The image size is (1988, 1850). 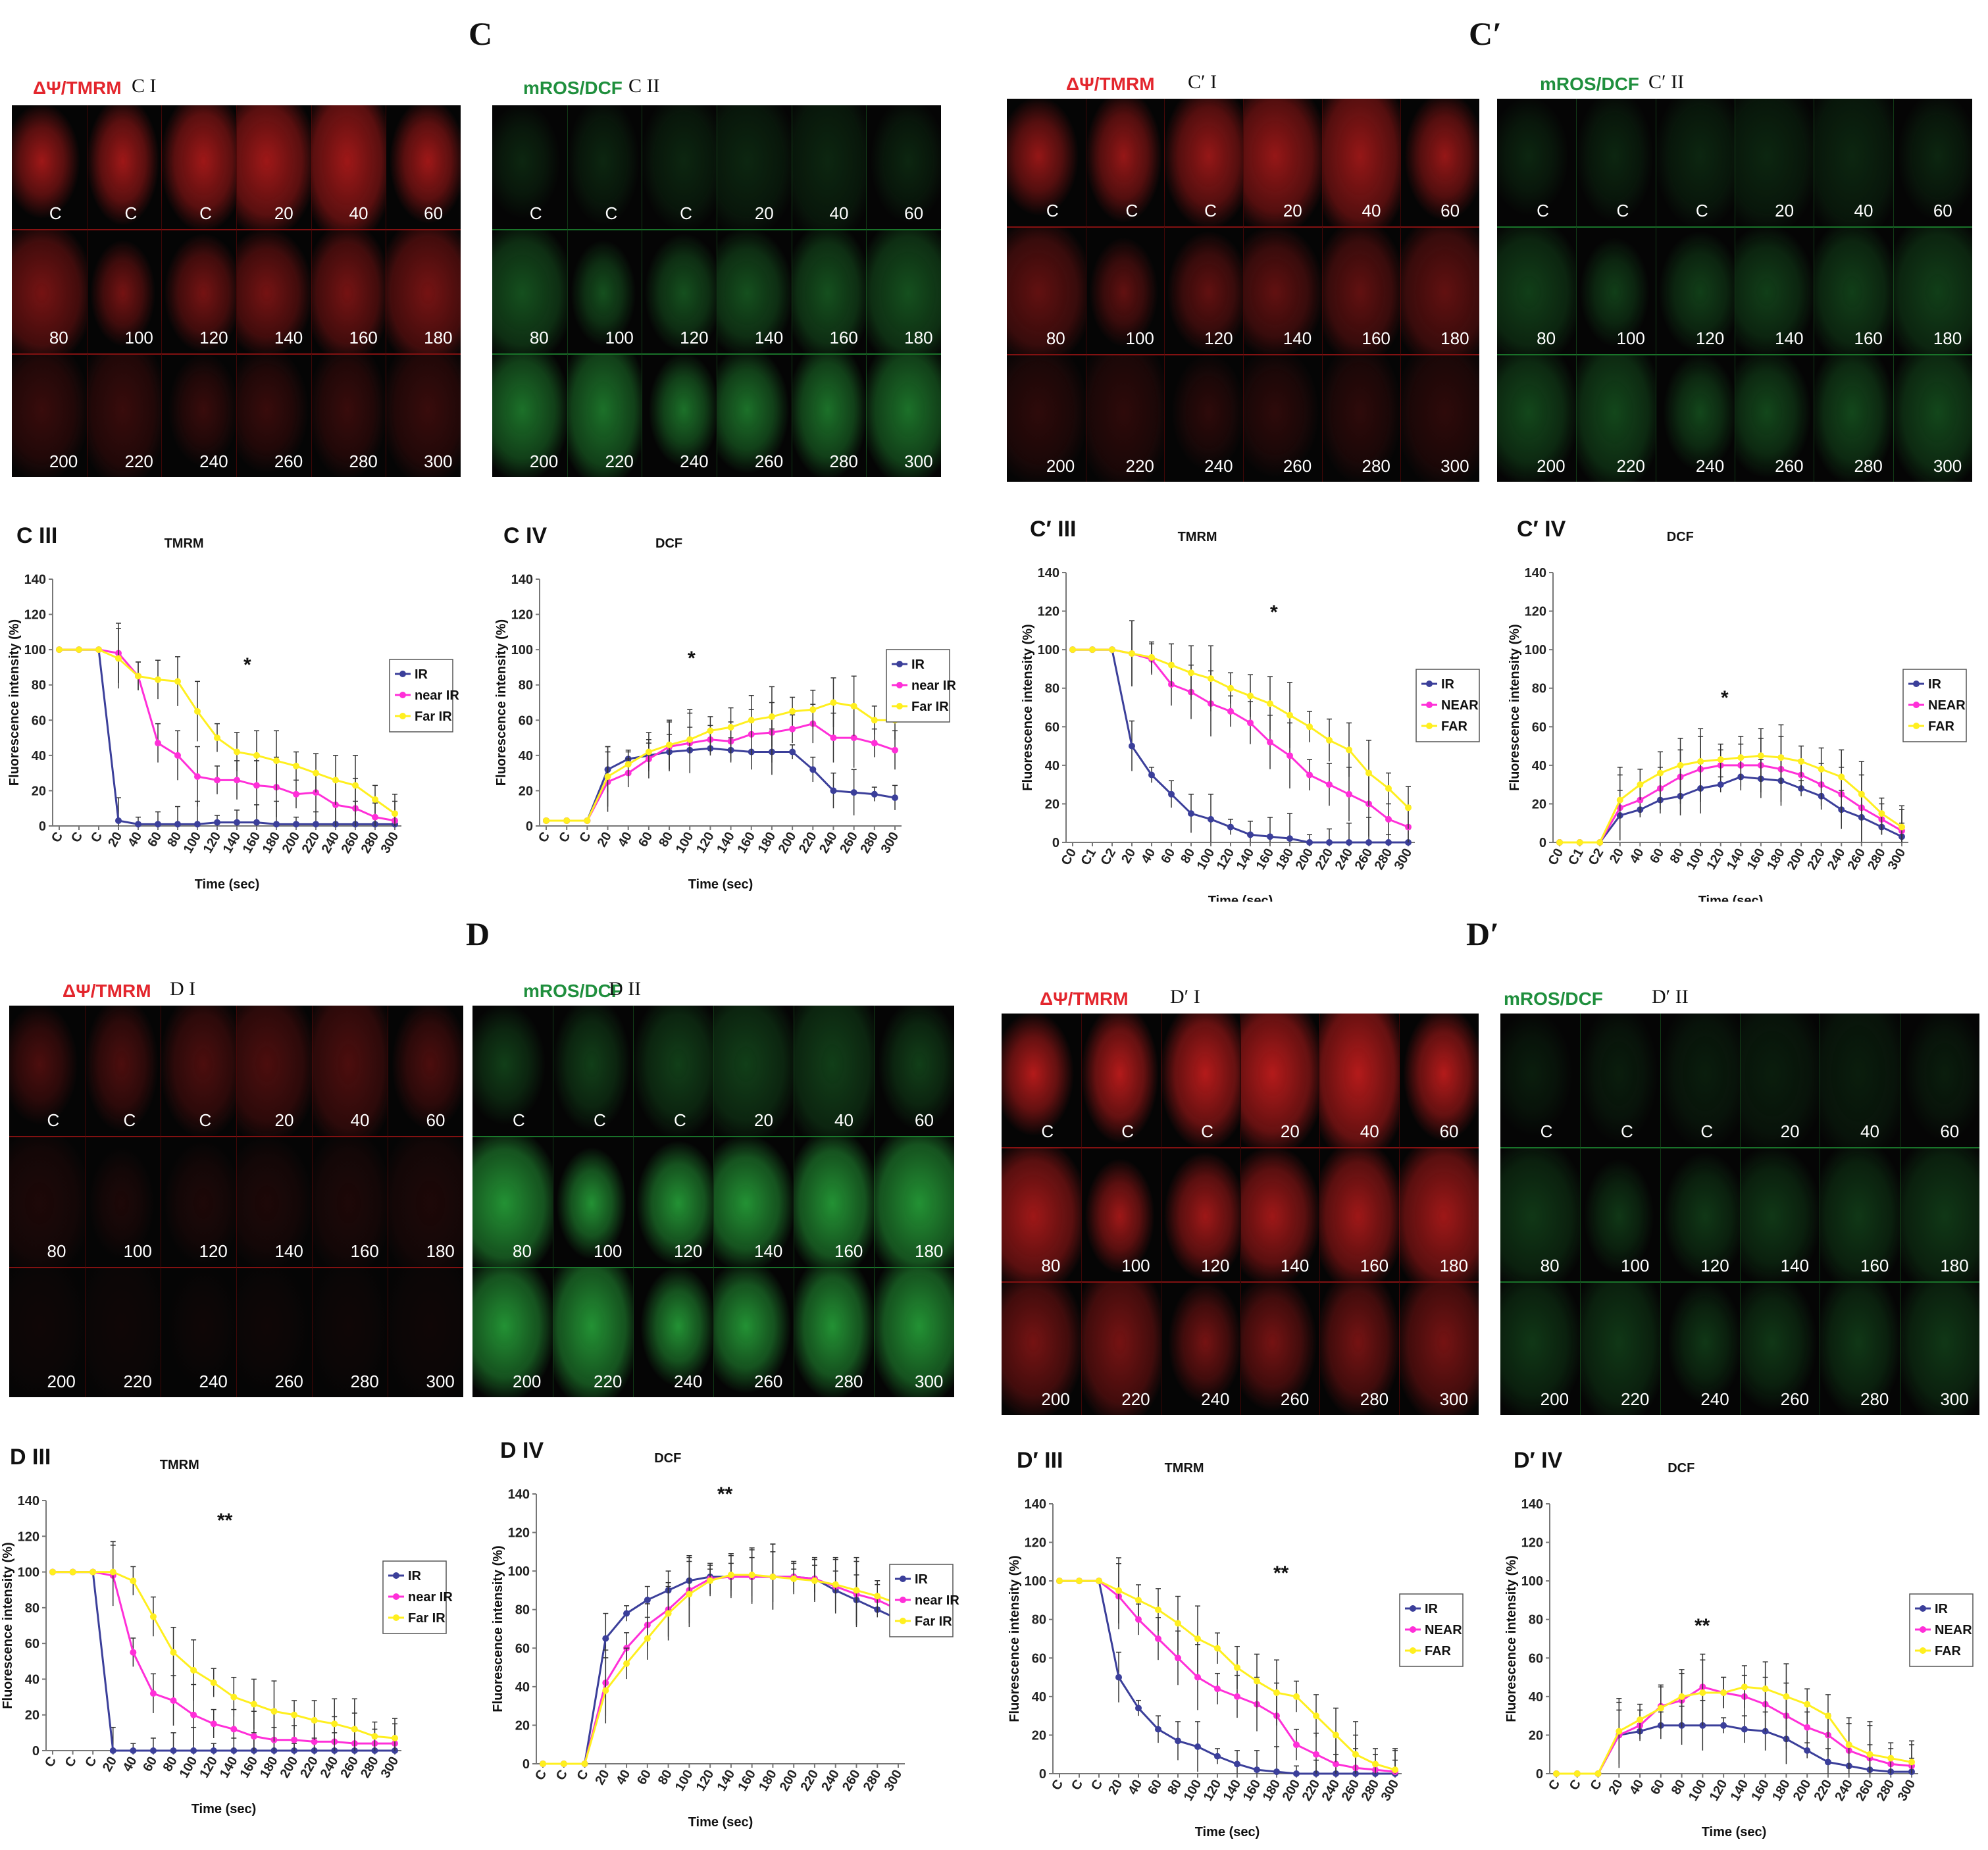 I want to click on x-tick-label: 20, so click(x=115, y=840).